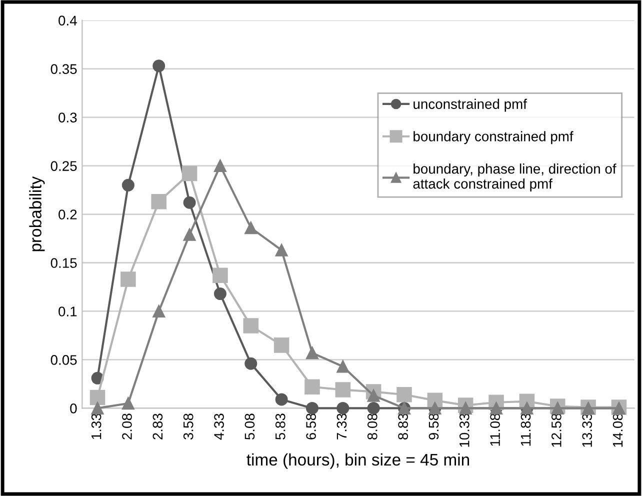 Image resolution: width=642 pixels, height=496 pixels. Describe the element at coordinates (587, 430) in the screenshot. I see `x-tick-label: 13.33` at that location.